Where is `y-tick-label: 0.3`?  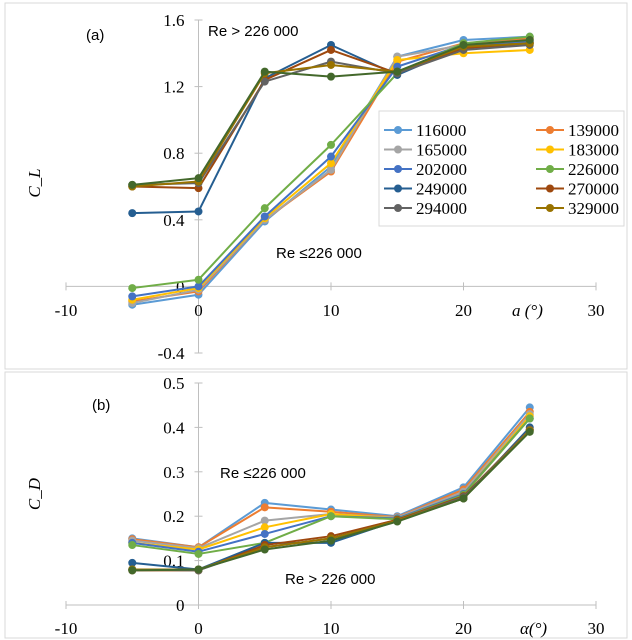 y-tick-label: 0.3 is located at coordinates (173, 472).